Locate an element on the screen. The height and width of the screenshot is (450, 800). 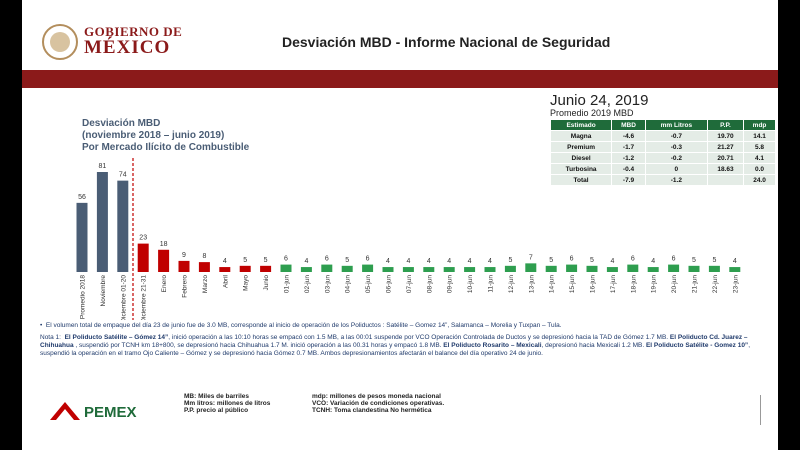
table-cell: Total is located at coordinates (581, 180).